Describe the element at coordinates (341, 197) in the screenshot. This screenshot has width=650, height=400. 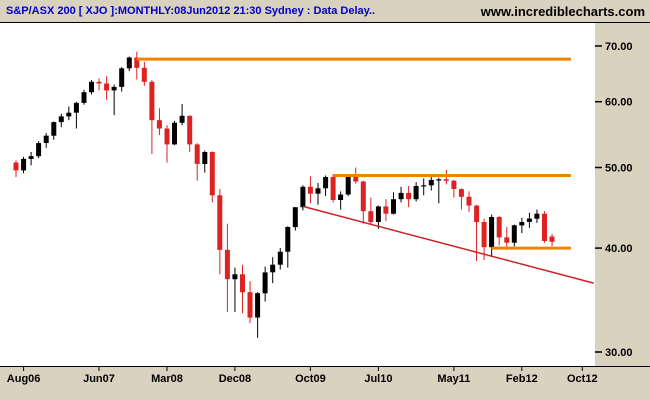
I see `candle-body-Feb10` at that location.